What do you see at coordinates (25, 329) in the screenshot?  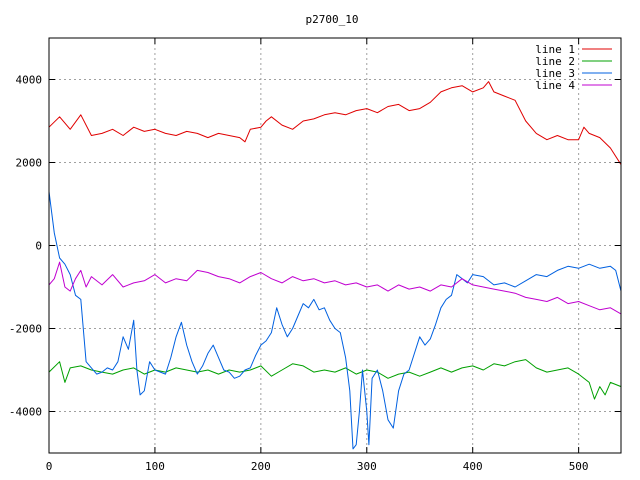 I see `y-tick-label: -2000` at bounding box center [25, 329].